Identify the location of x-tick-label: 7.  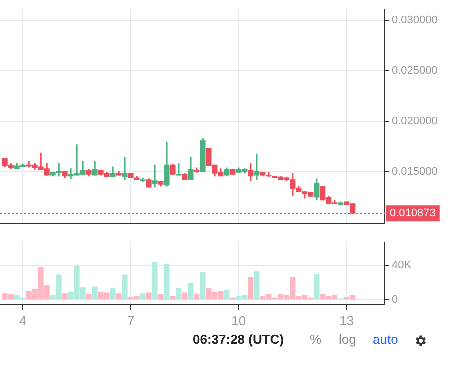
(131, 320).